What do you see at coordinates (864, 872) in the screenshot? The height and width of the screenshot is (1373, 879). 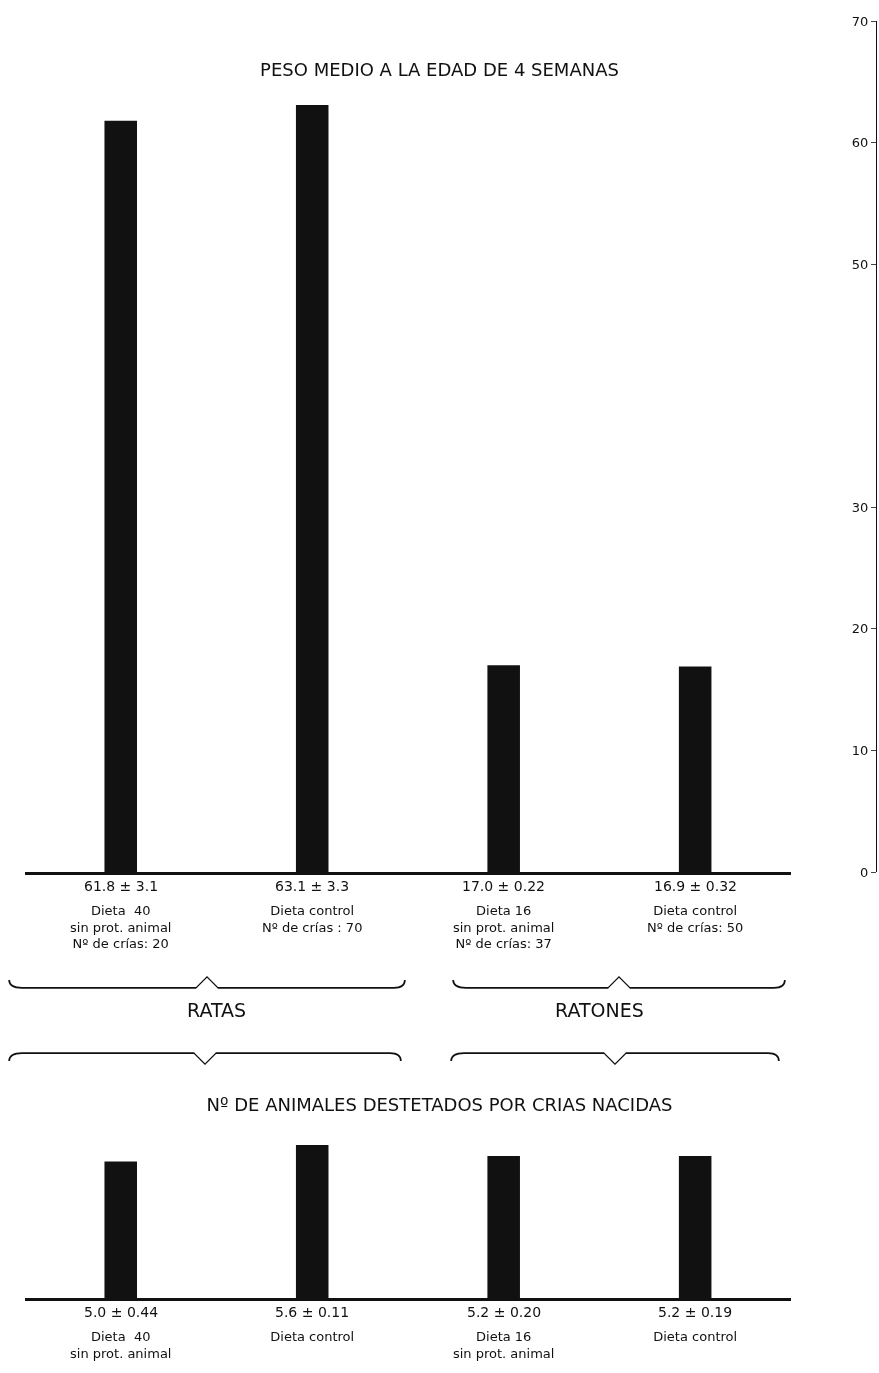 I see `y-tick-label: 0` at bounding box center [864, 872].